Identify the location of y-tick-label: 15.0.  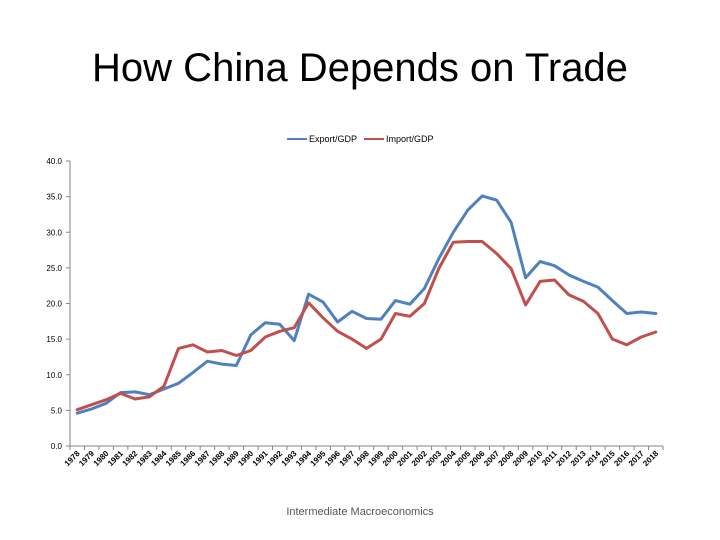
(54, 339).